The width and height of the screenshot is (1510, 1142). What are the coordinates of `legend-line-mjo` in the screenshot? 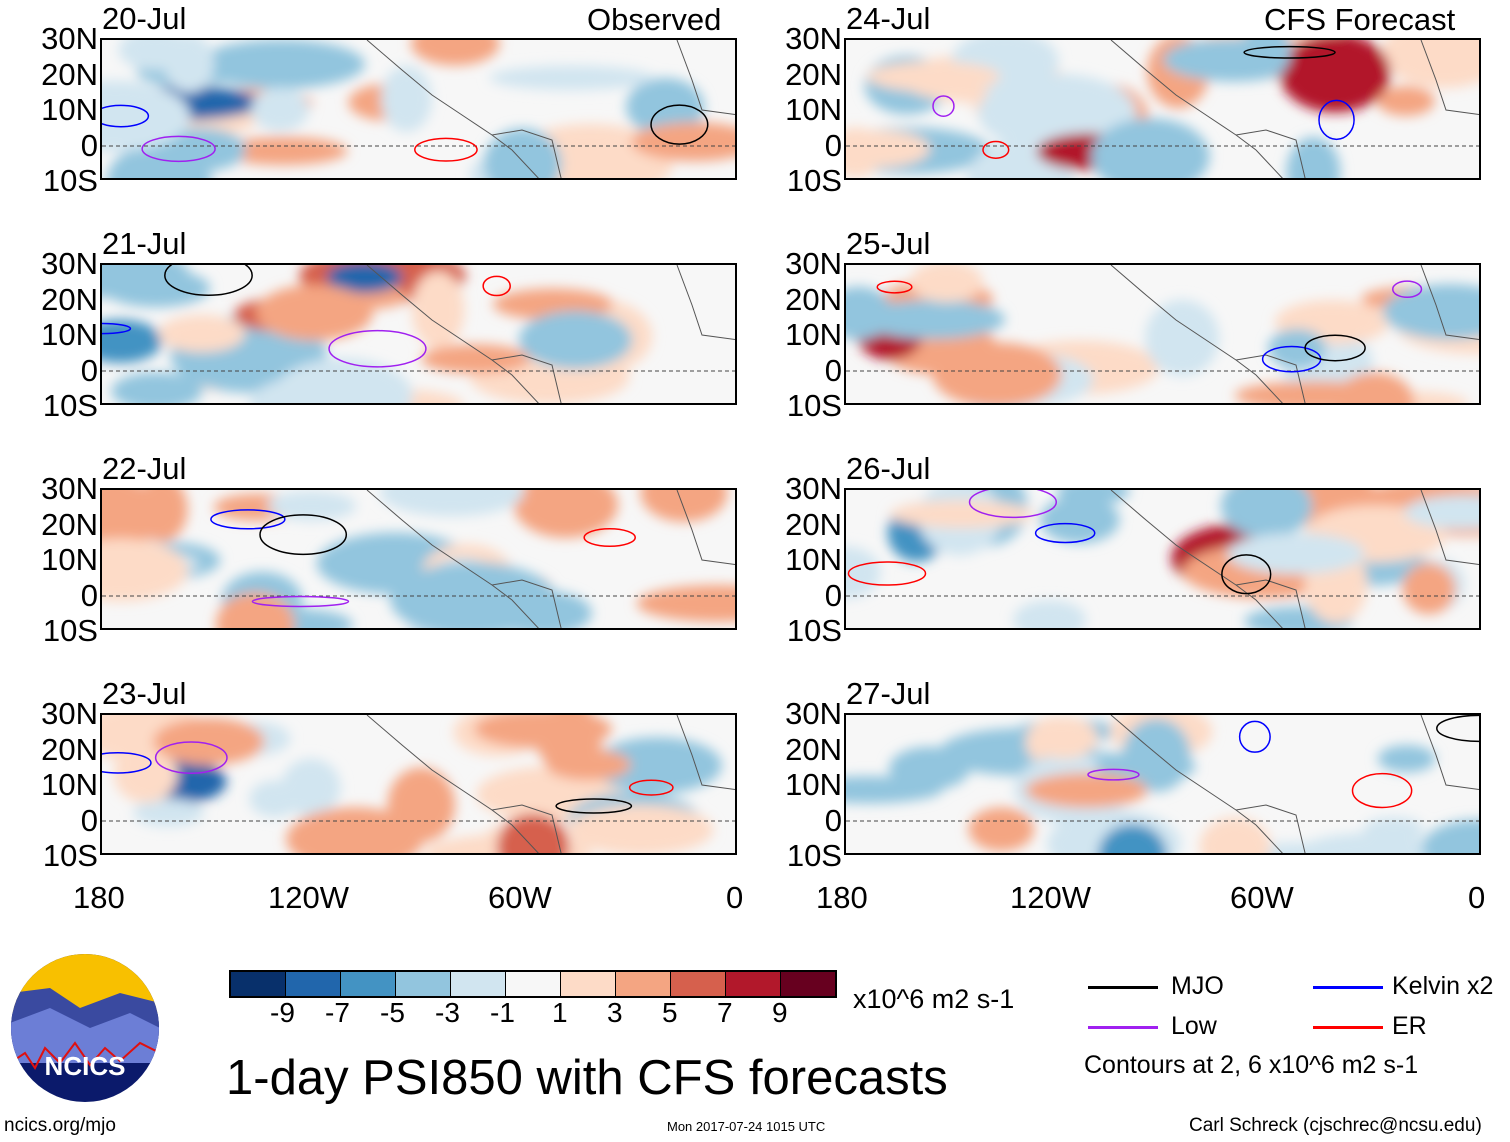 It's located at (1123, 987).